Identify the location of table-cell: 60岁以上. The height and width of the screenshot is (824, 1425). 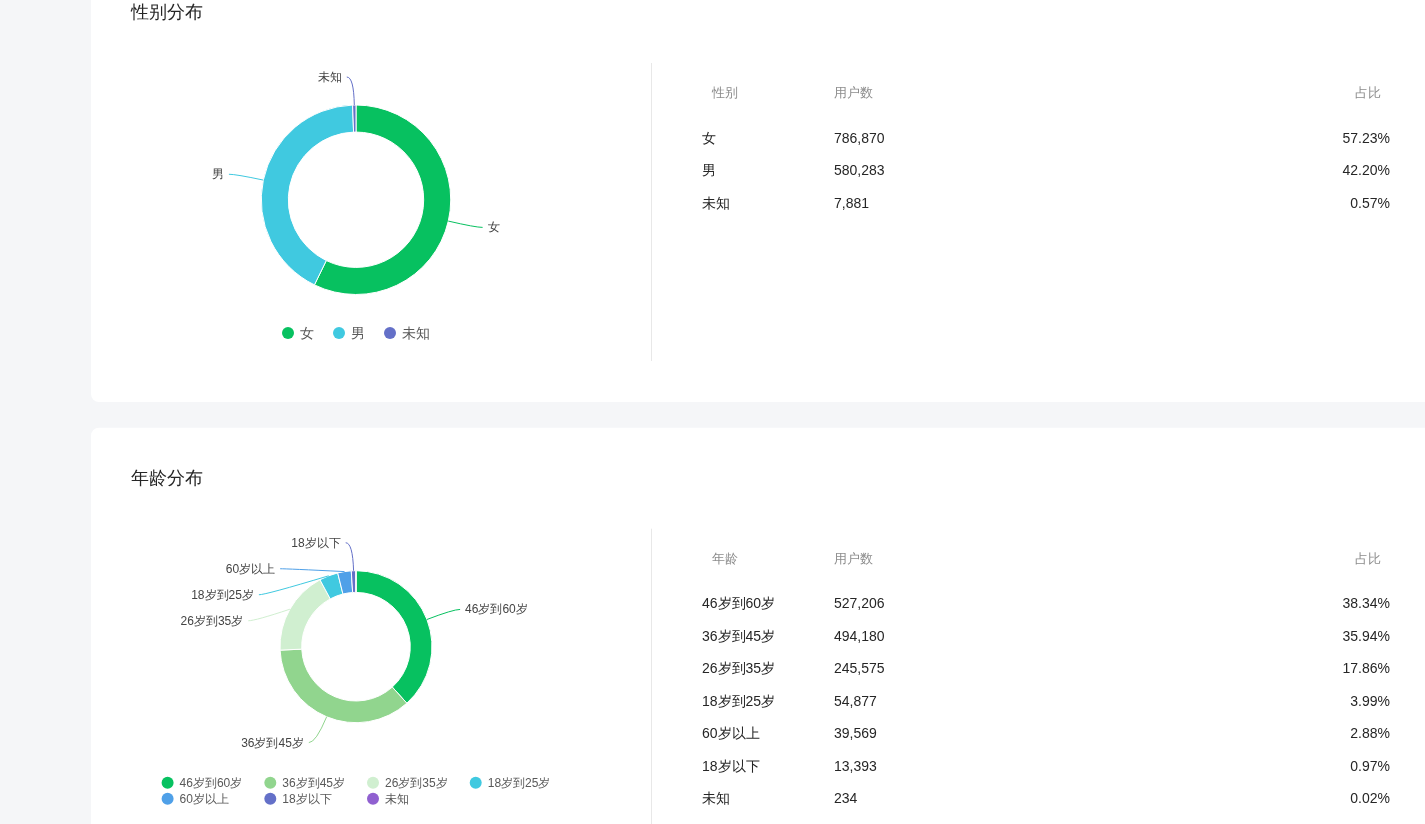
(731, 733).